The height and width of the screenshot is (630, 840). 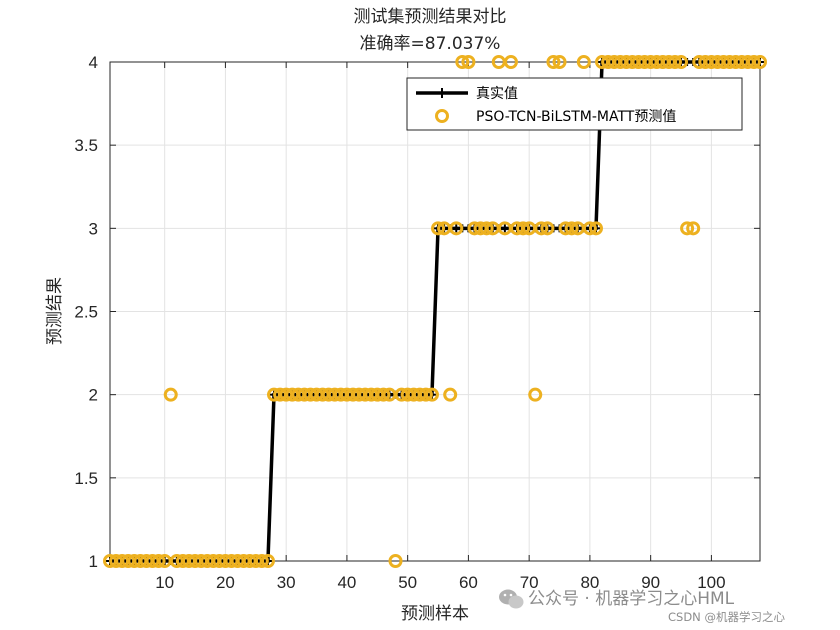 What do you see at coordinates (86, 478) in the screenshot?
I see `y-tick-label: 1.5` at bounding box center [86, 478].